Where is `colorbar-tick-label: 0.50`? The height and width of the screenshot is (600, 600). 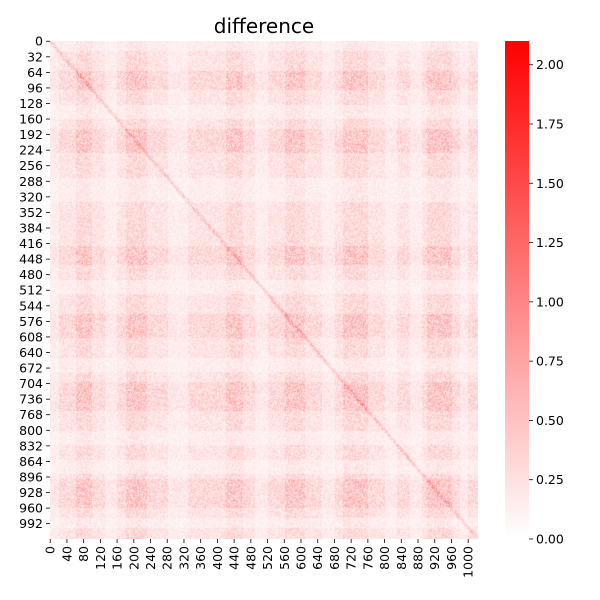 colorbar-tick-label: 0.50 is located at coordinates (550, 420).